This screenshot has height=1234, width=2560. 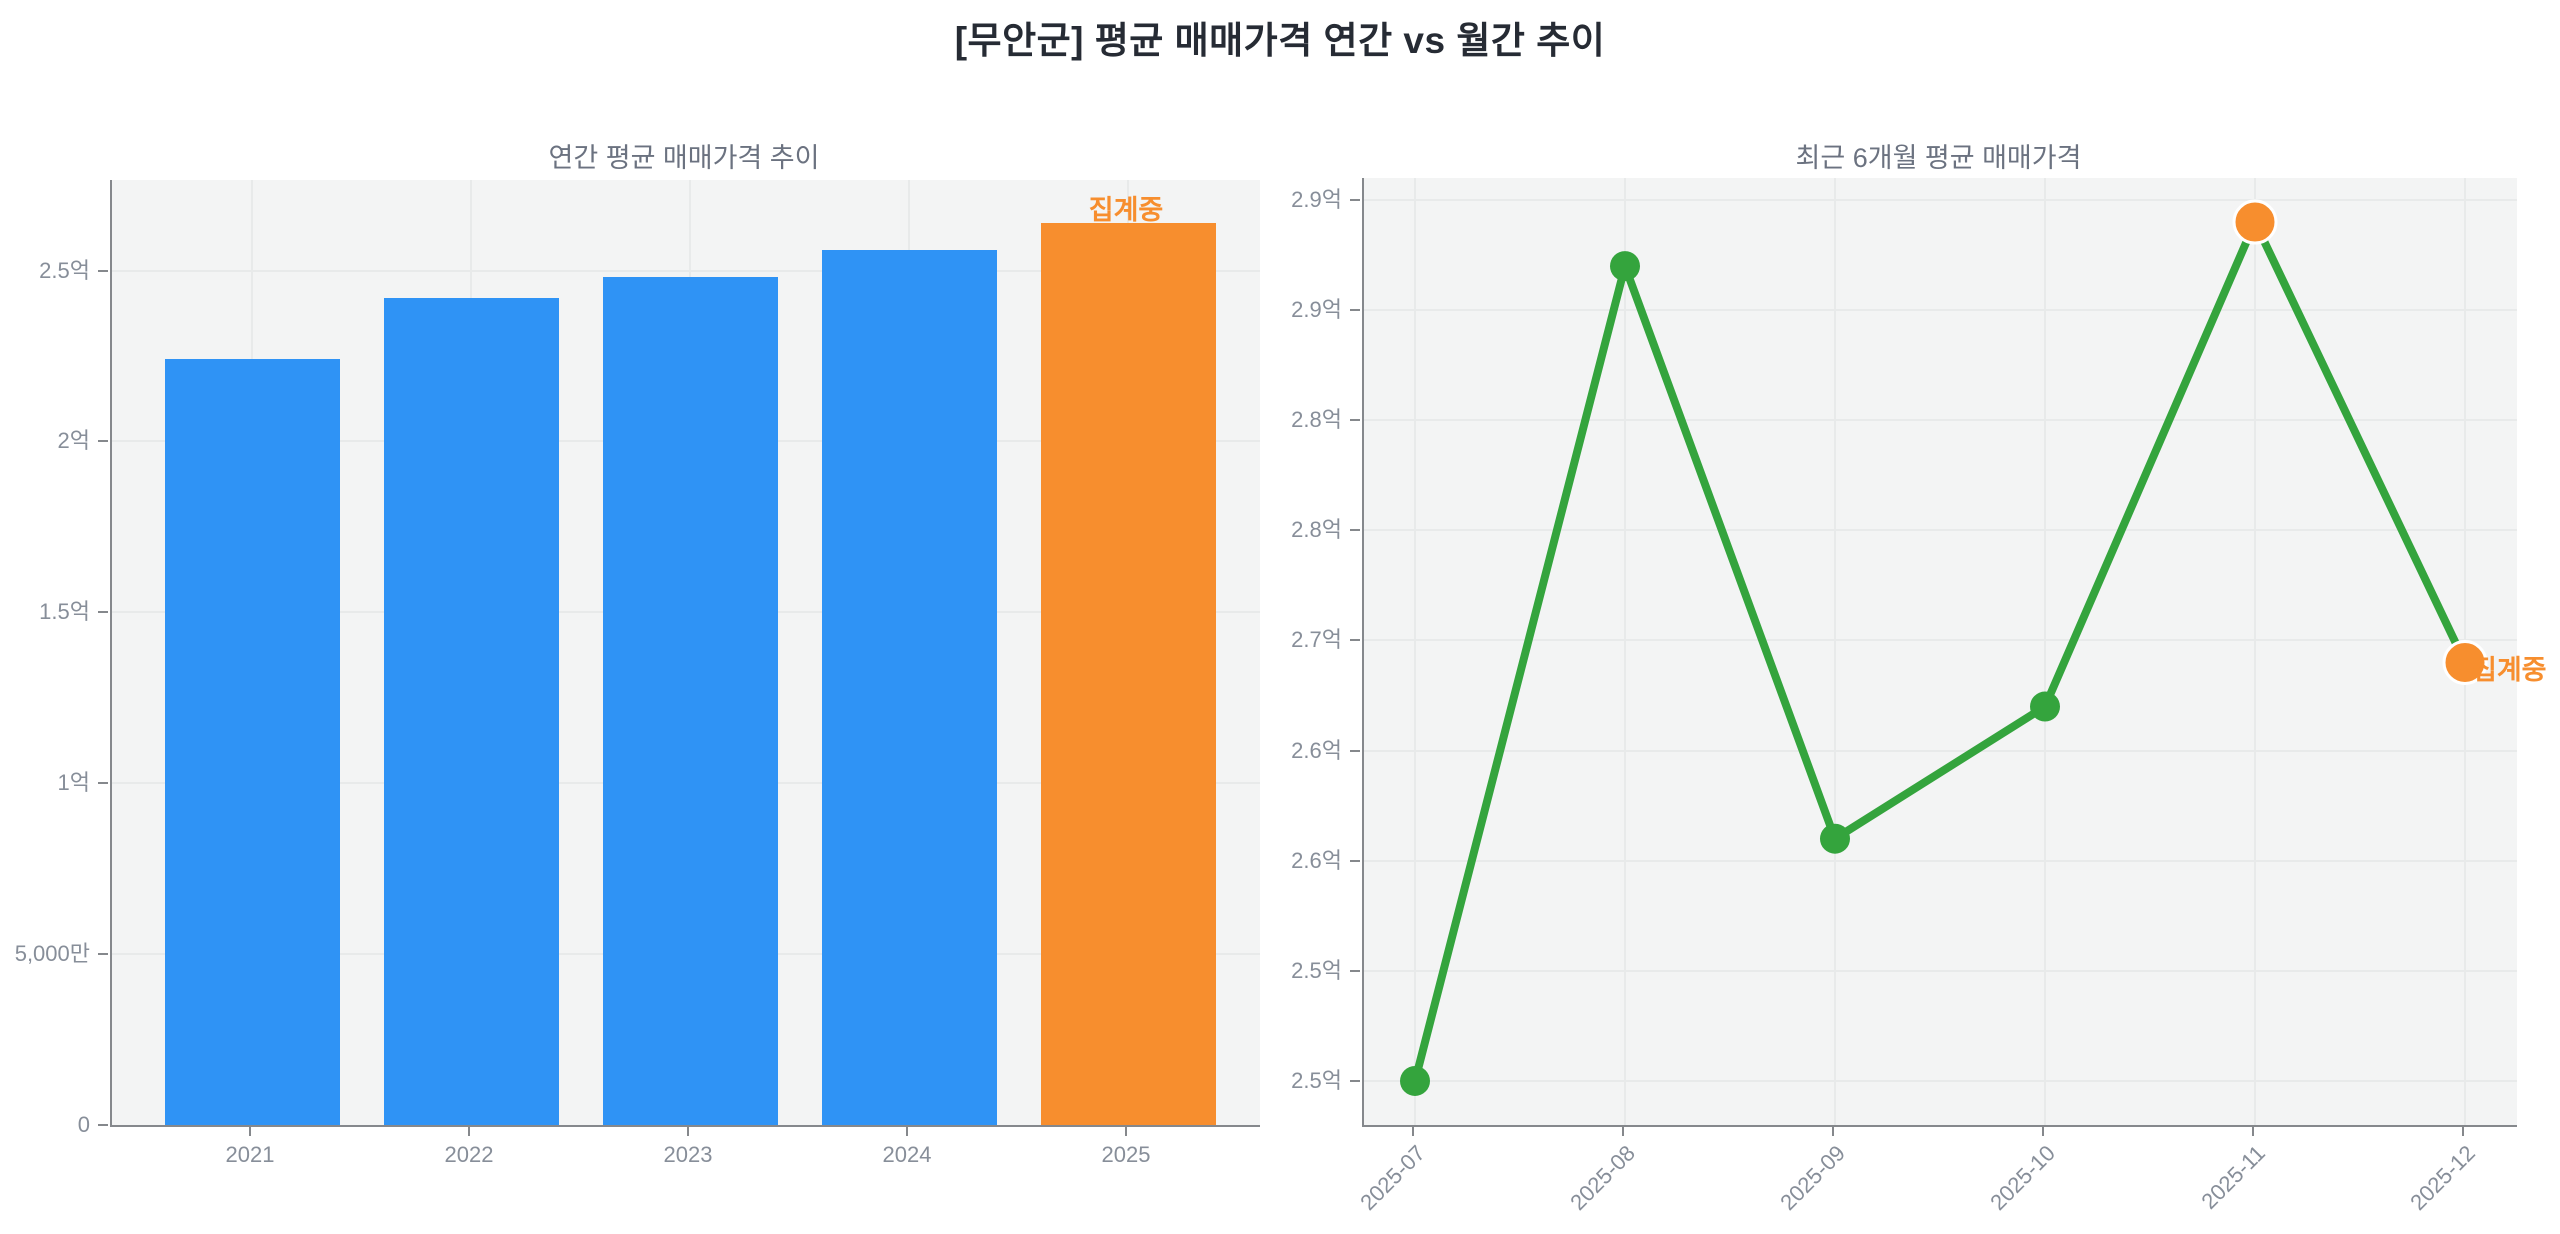 I want to click on x-tick-label: 2021, so click(x=250, y=1154).